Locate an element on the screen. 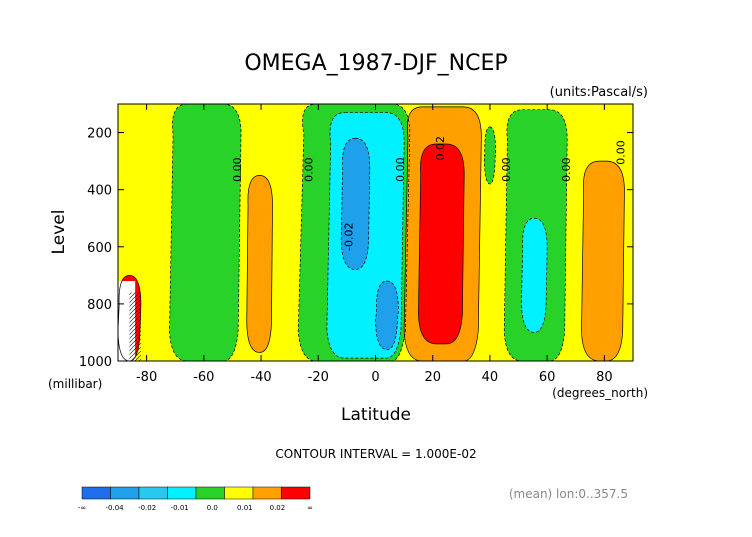 This screenshot has height=537, width=752. contour-labels: 0.00 0.00 0.00 0.02 -0.02 0.00 0.00 0.00 is located at coordinates (429, 193).